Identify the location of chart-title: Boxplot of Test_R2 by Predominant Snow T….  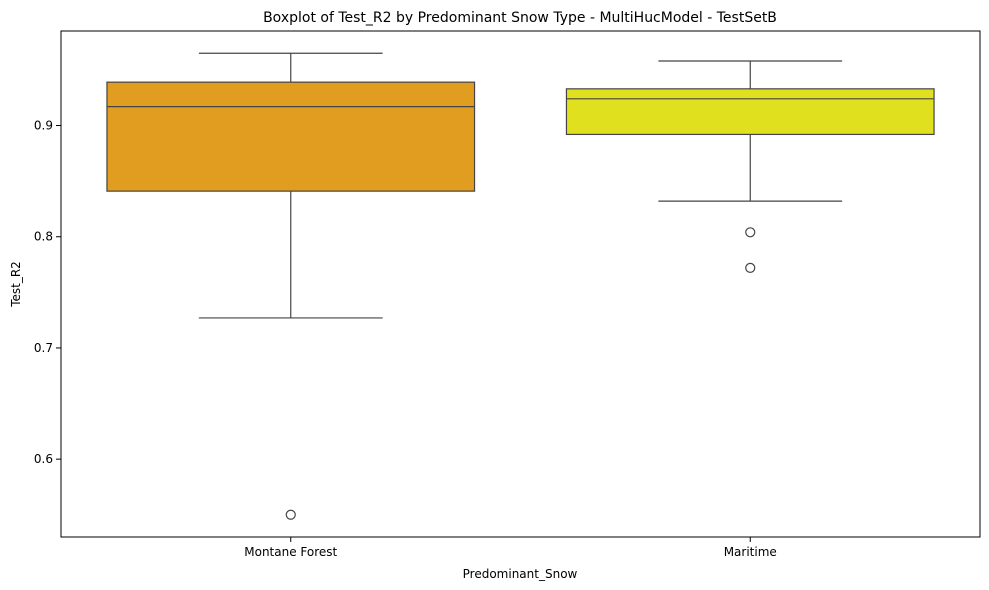
(520, 18).